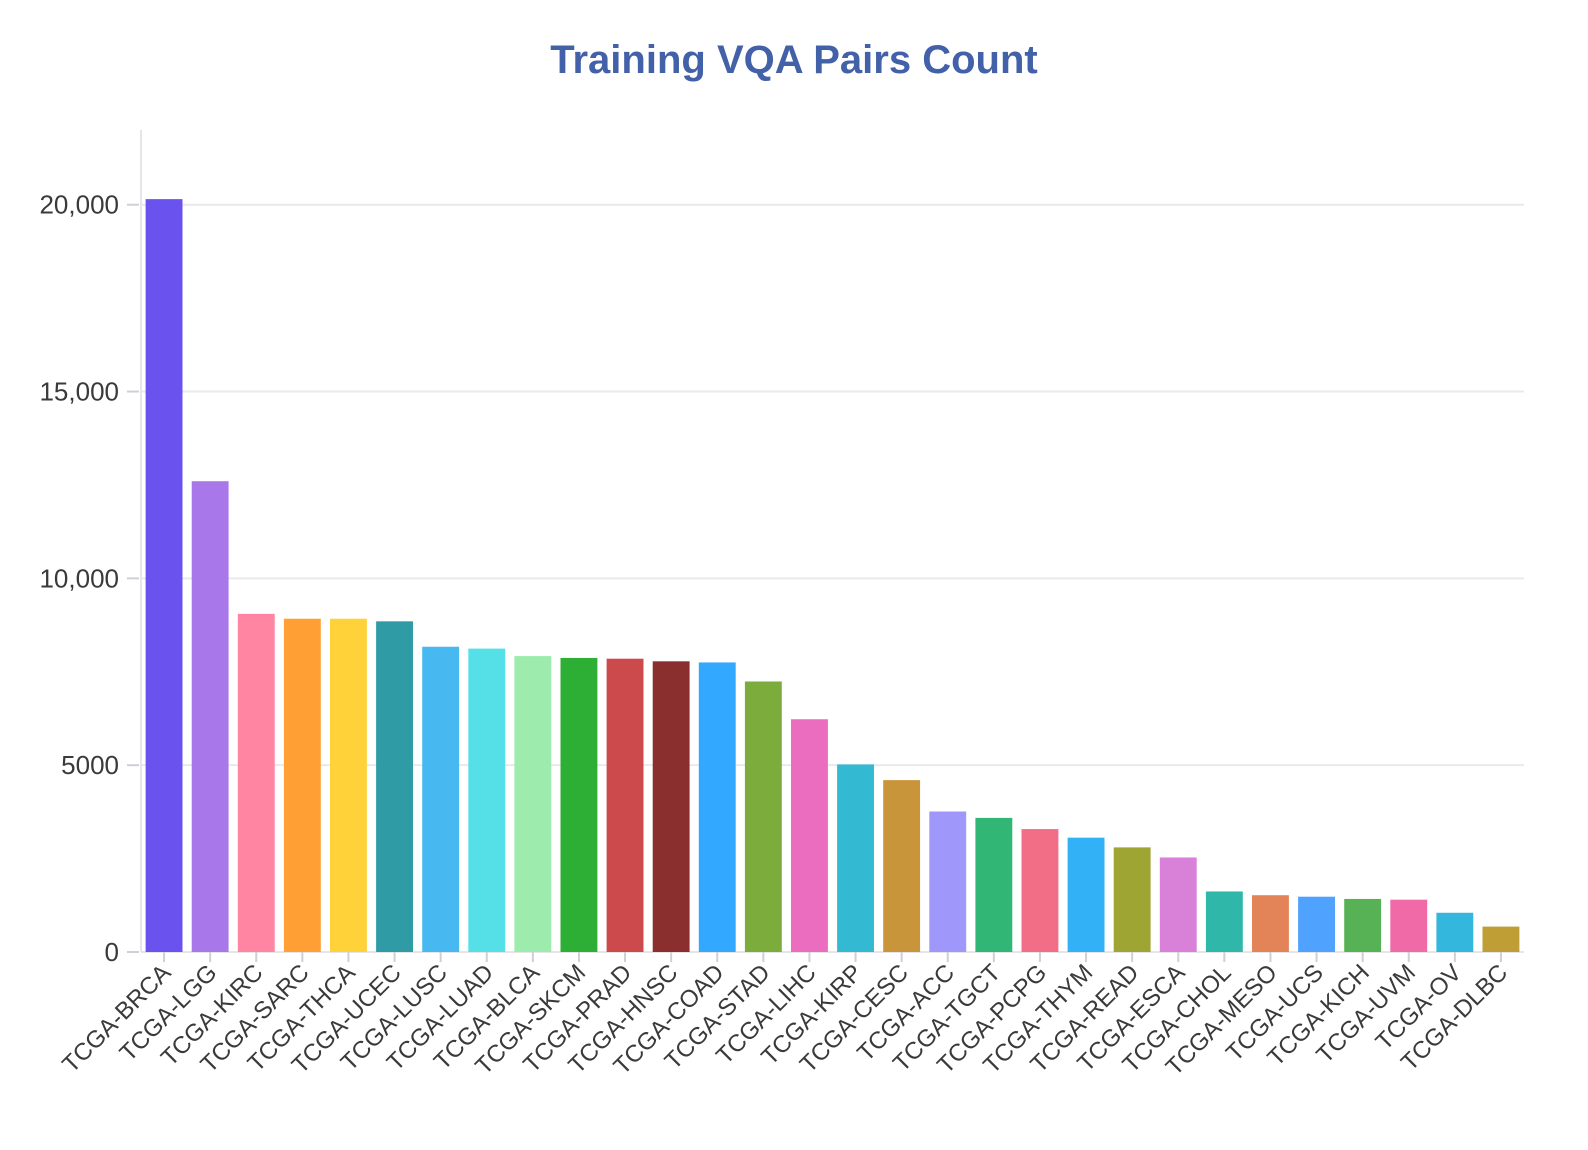 This screenshot has width=1588, height=1150. What do you see at coordinates (1086, 894) in the screenshot?
I see `bar-tcga-thym` at bounding box center [1086, 894].